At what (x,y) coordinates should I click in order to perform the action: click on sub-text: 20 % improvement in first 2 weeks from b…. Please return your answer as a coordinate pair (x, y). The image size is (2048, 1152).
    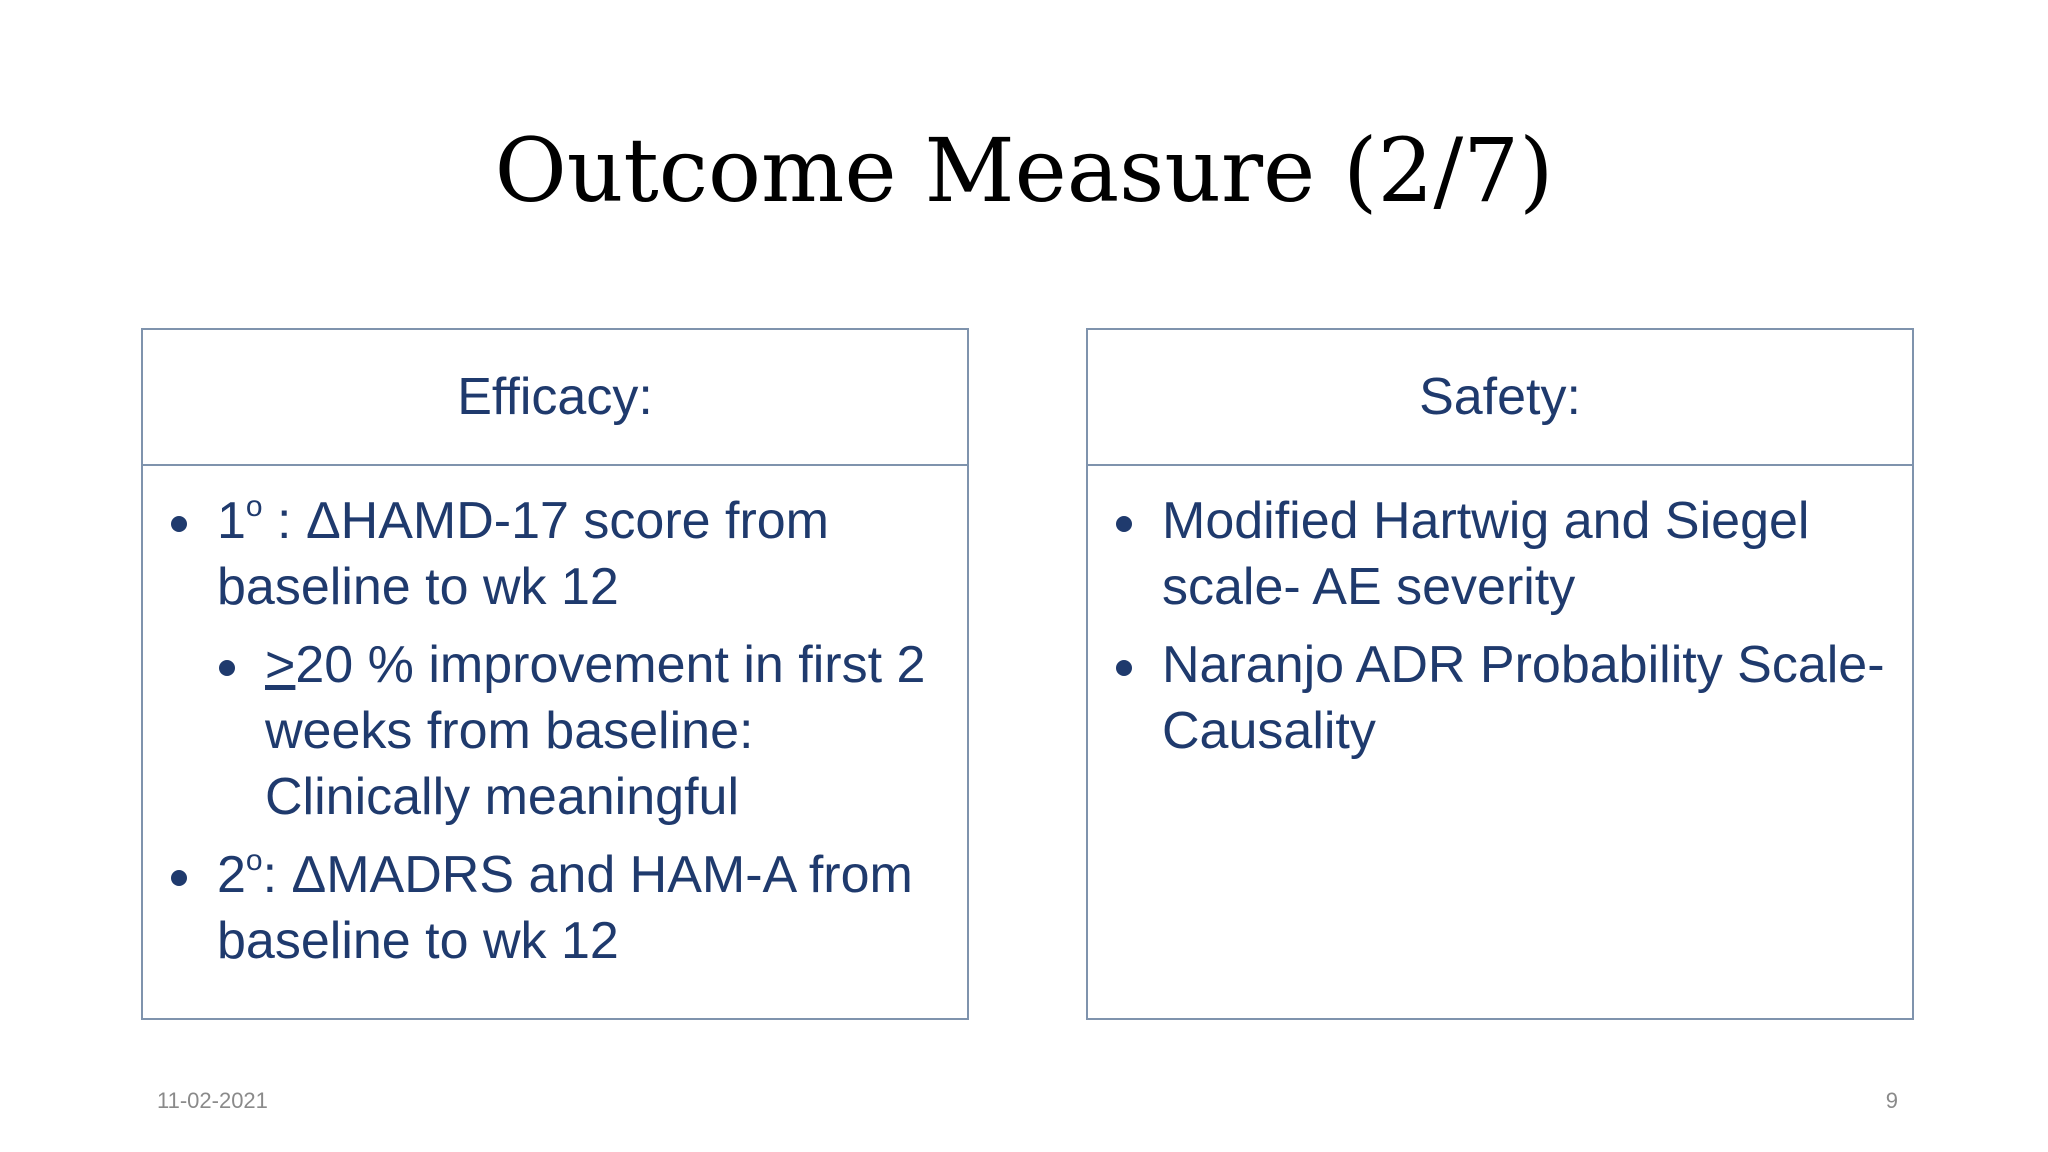
    Looking at the image, I should click on (595, 731).